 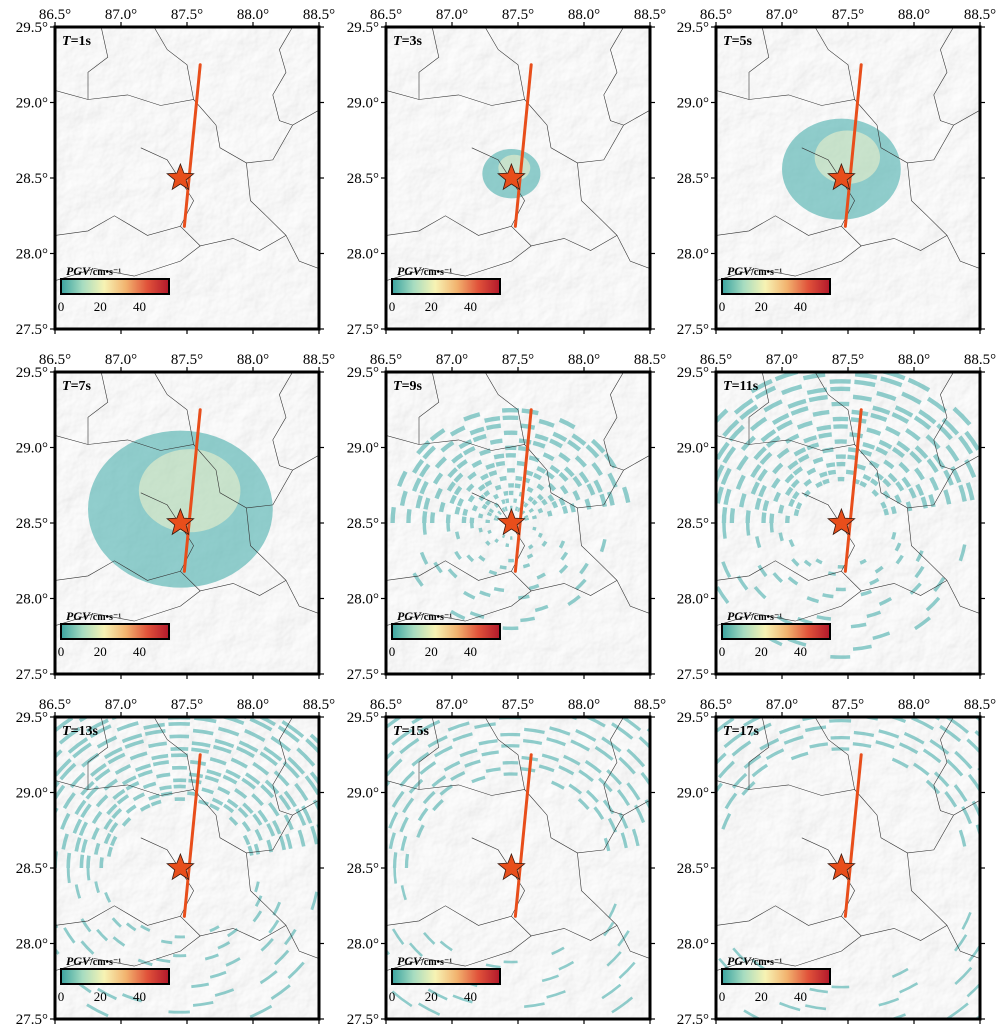 I want to click on y-tick-label: 29.0°, so click(x=32, y=794).